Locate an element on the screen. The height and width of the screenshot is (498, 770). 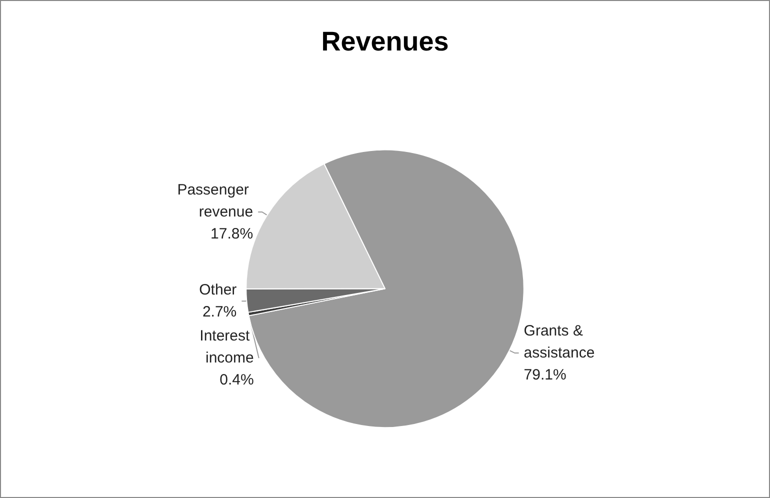
data-label: 17.8% is located at coordinates (232, 233).